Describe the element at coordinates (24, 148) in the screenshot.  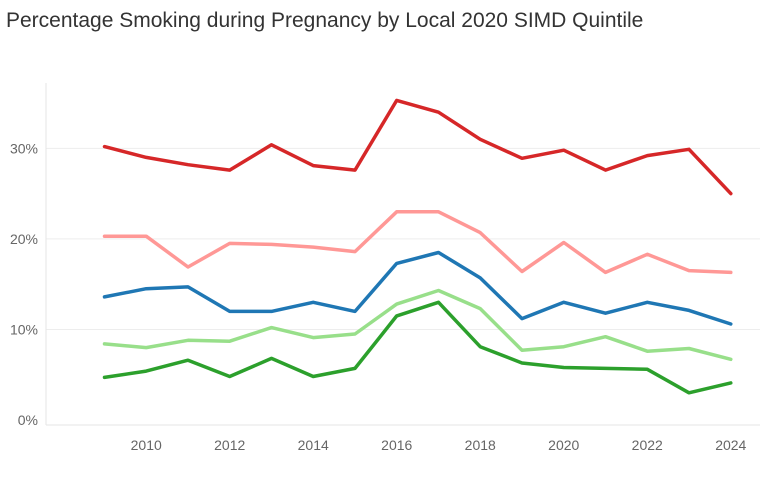
I see `y-tick-label: 30%` at that location.